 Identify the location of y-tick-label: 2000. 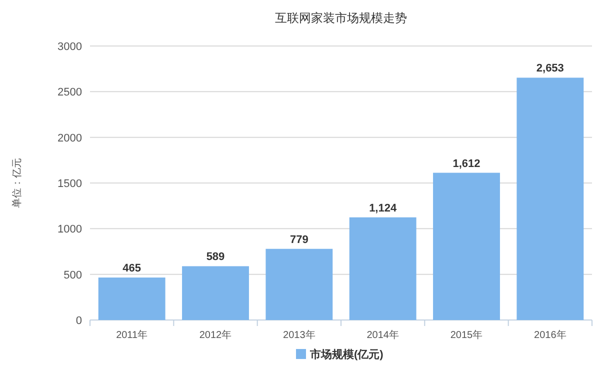
(70, 138).